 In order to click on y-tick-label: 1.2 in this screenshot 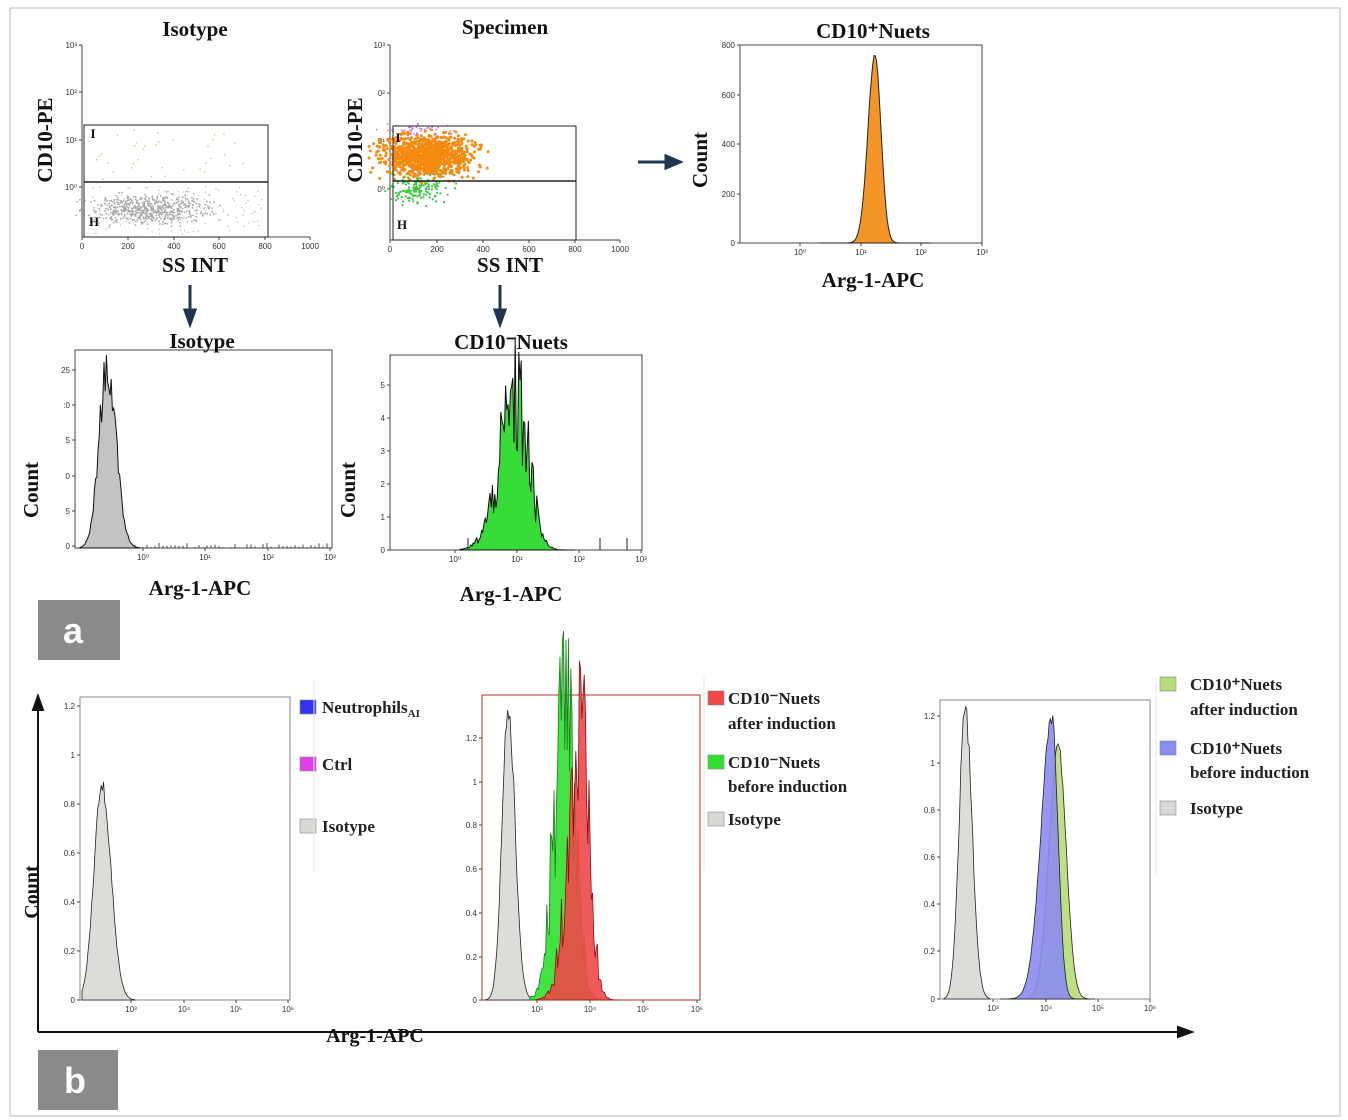, I will do `click(70, 706)`.